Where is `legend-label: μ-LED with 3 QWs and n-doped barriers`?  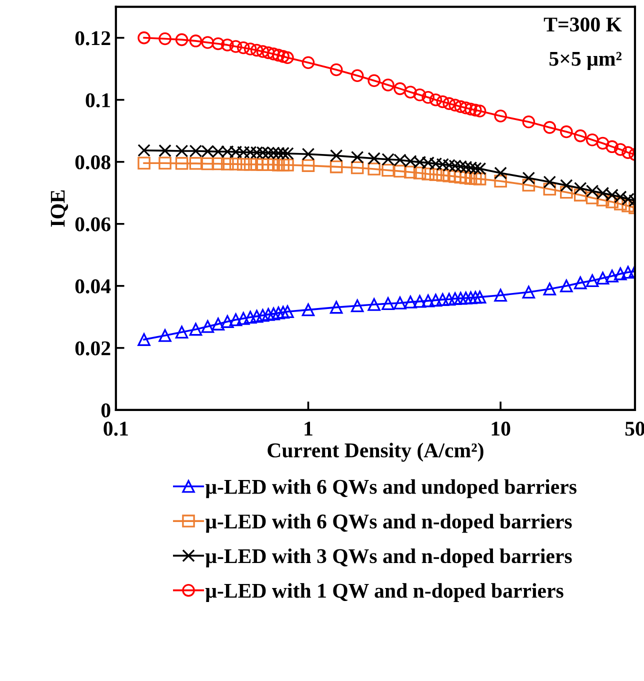
legend-label: μ-LED with 3 QWs and n-doped barriers is located at coordinates (388, 558).